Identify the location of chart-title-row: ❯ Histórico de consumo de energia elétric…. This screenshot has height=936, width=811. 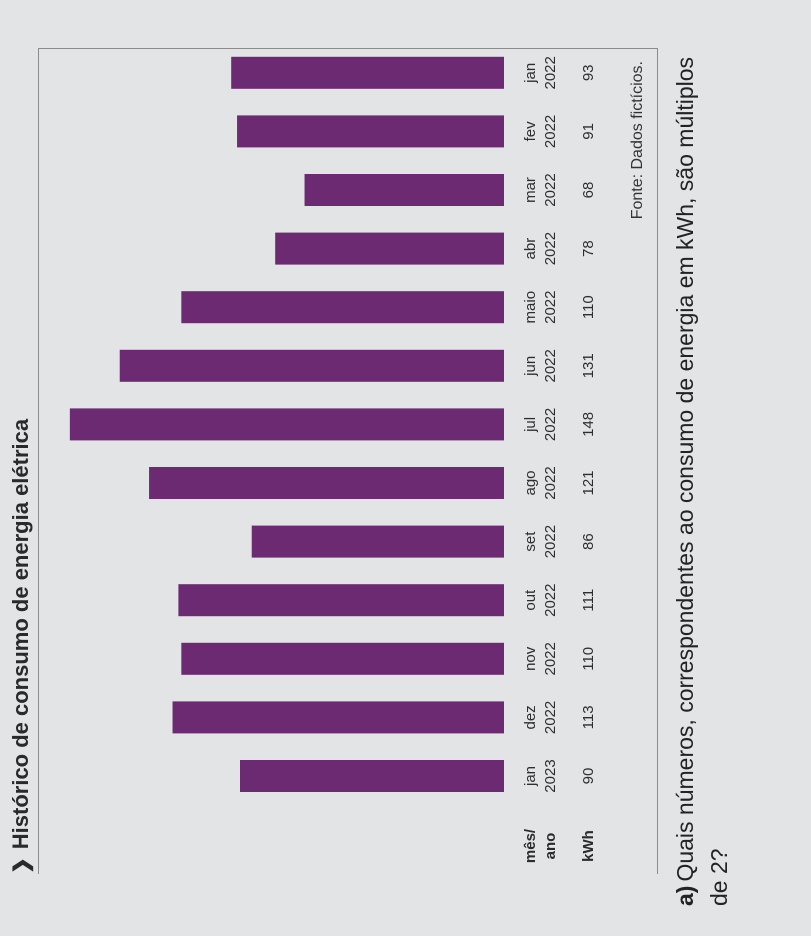
(21, 646).